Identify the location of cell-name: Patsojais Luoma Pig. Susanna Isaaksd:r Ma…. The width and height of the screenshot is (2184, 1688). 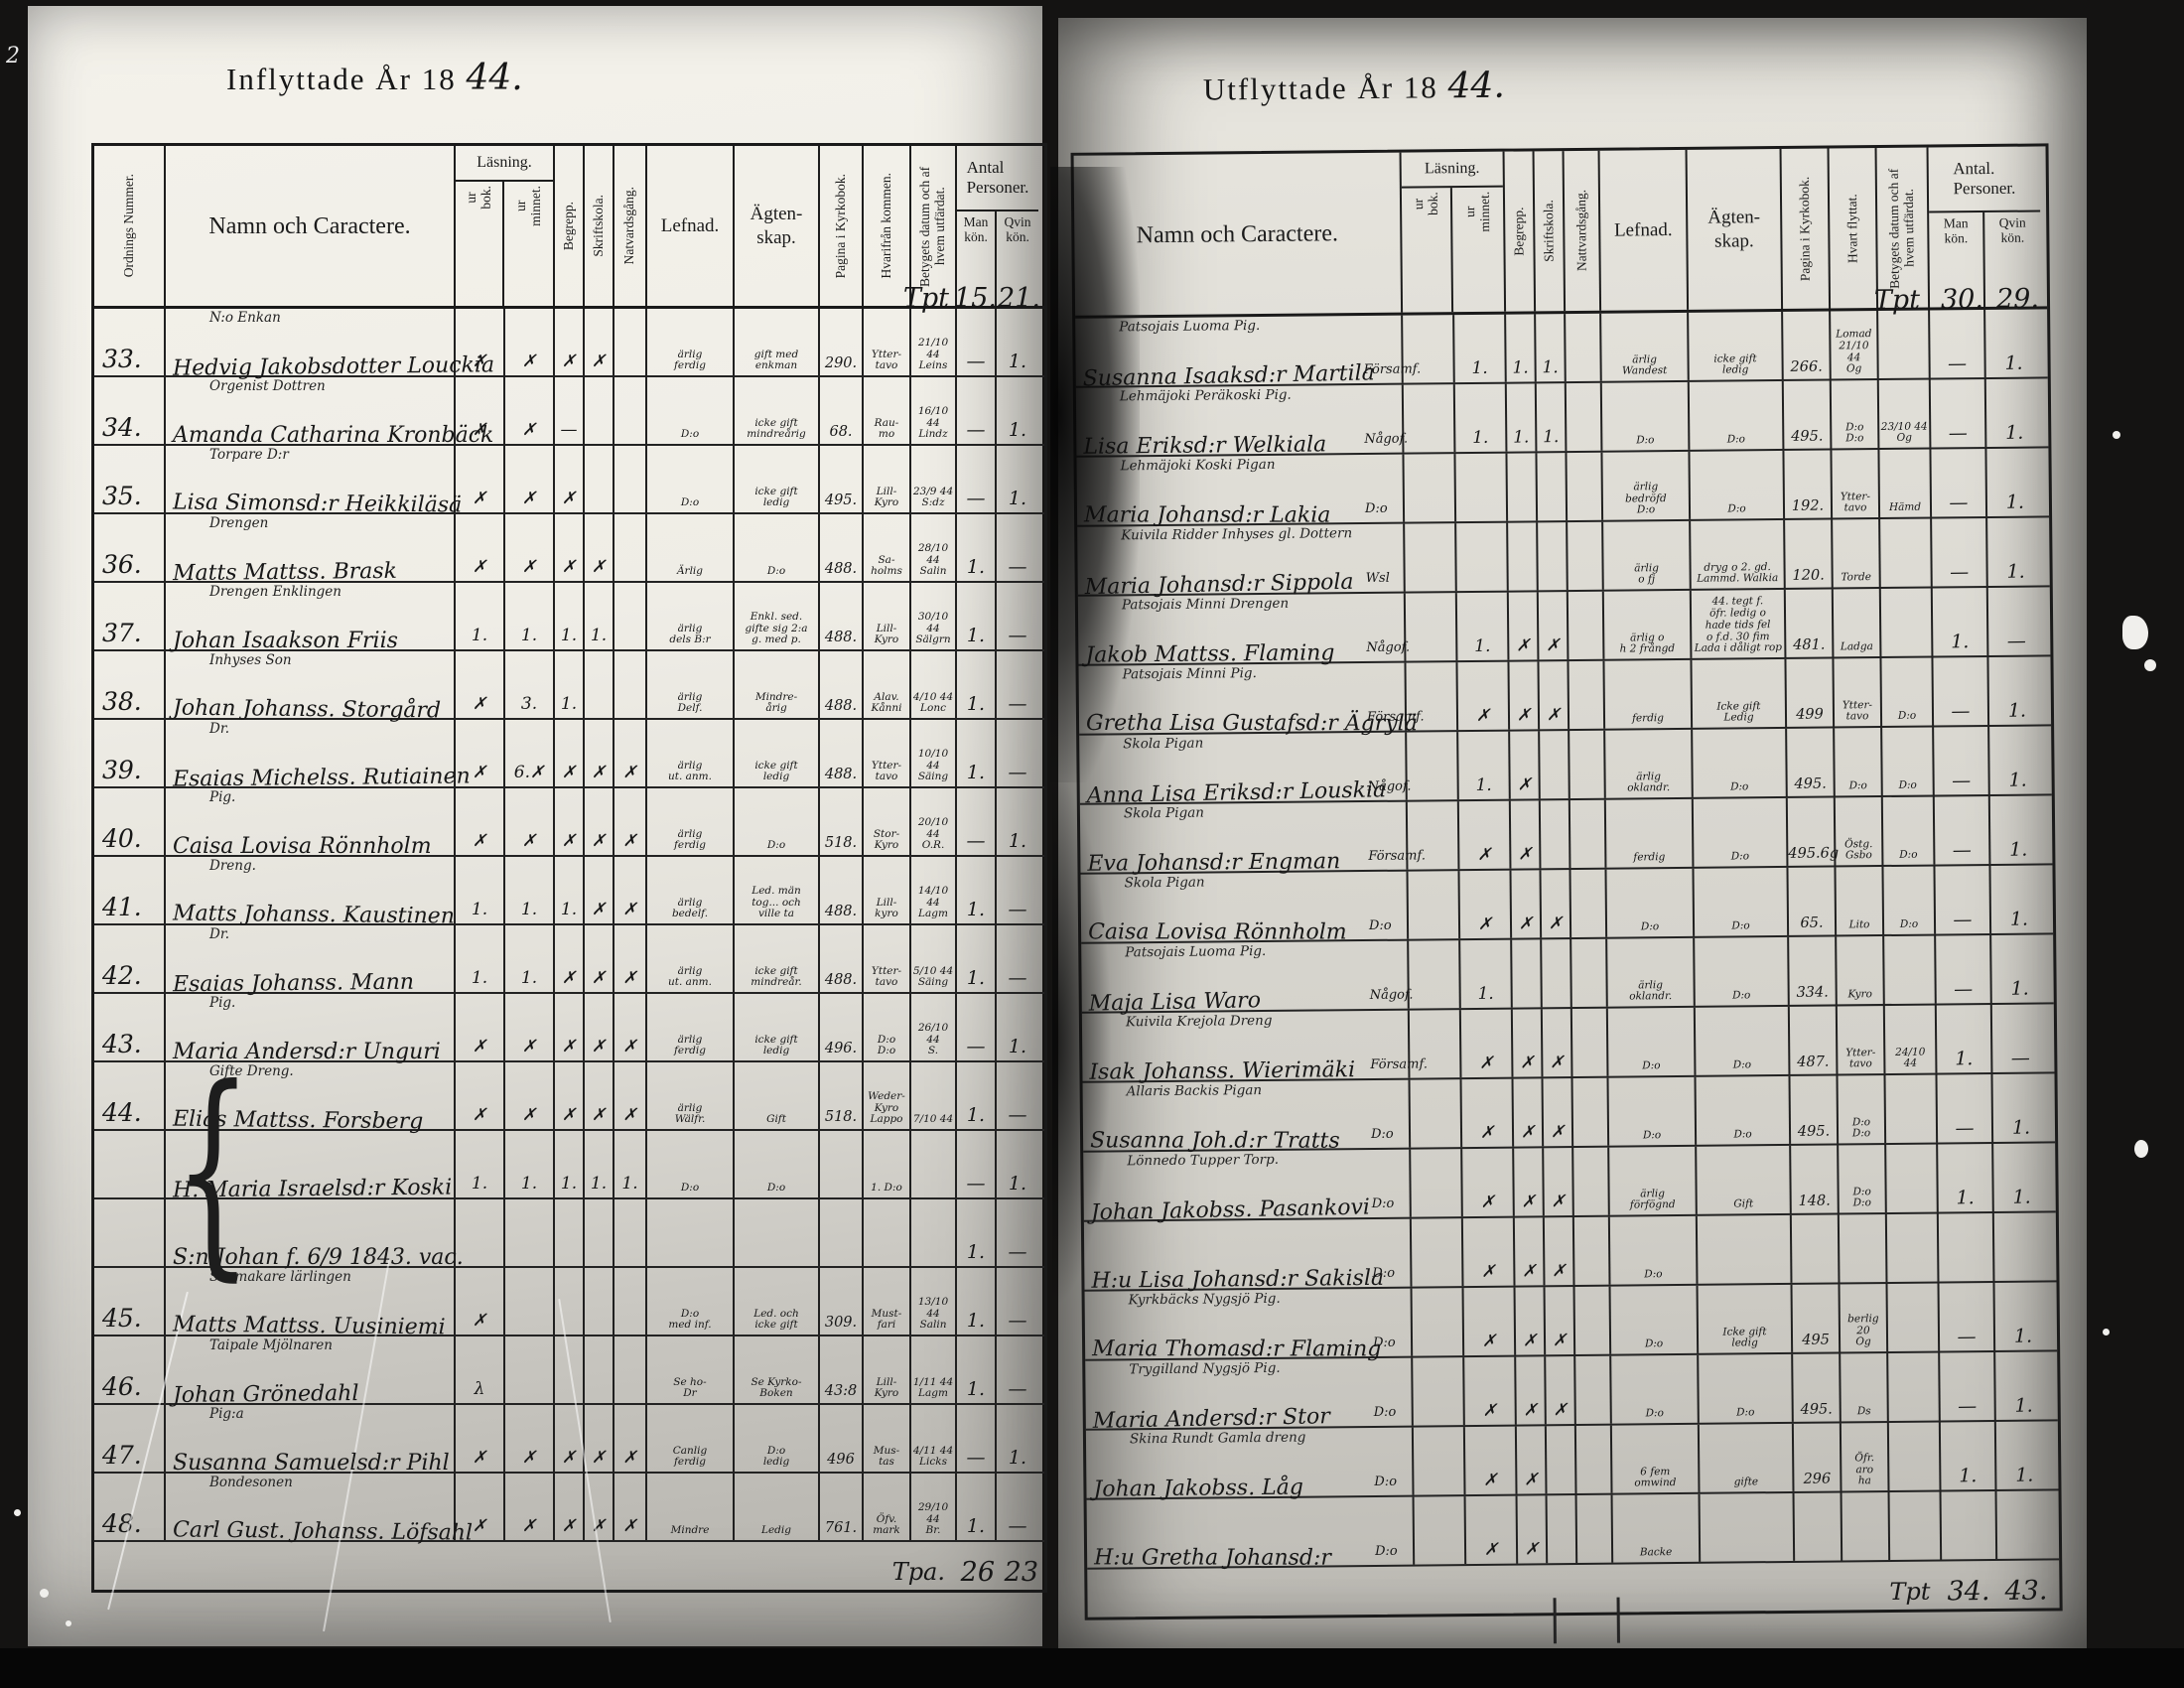
(1239, 353).